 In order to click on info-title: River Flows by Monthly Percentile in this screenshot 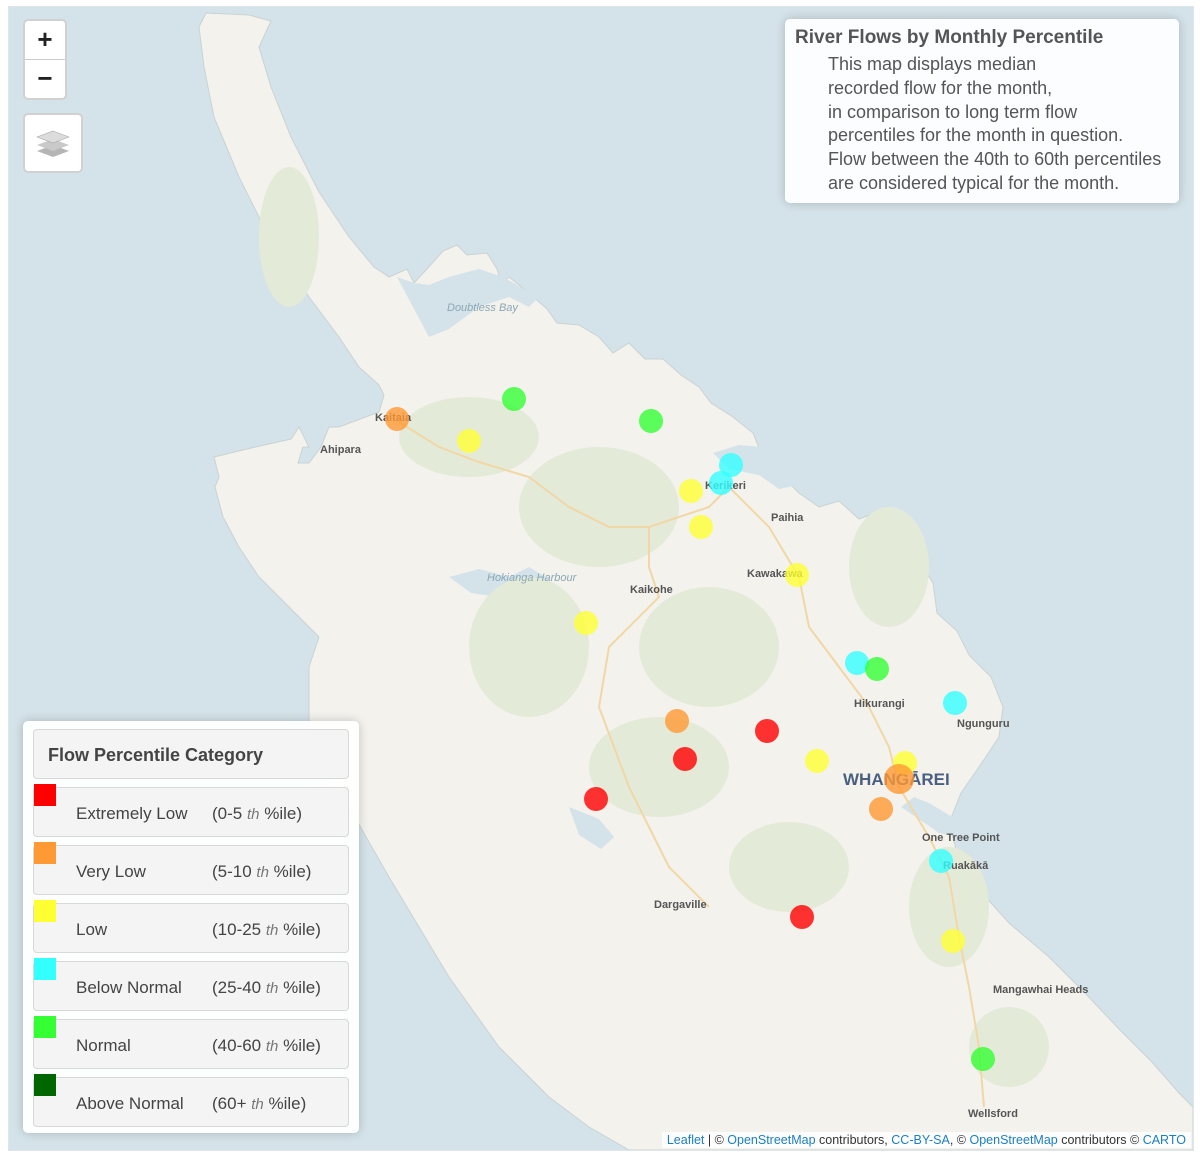, I will do `click(949, 37)`.